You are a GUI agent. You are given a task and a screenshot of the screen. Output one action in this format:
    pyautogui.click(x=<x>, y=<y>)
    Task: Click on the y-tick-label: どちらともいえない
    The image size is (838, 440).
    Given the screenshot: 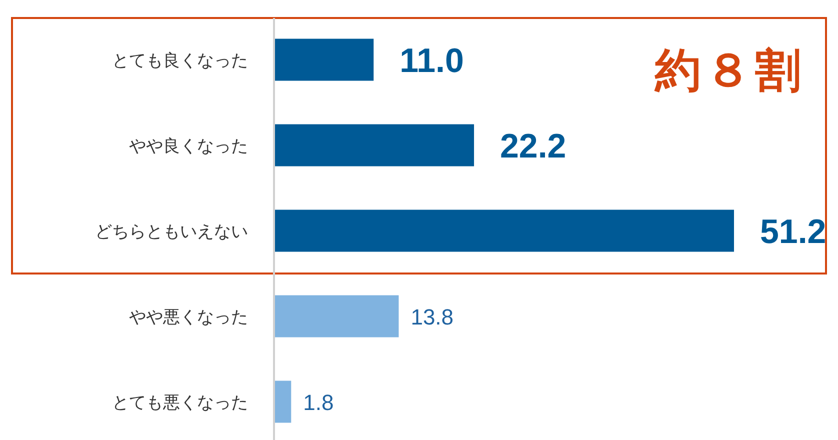 What is the action you would take?
    pyautogui.click(x=171, y=231)
    